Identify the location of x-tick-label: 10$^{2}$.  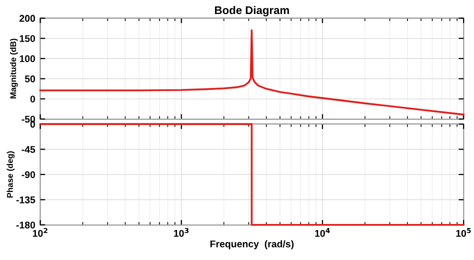
(40, 232).